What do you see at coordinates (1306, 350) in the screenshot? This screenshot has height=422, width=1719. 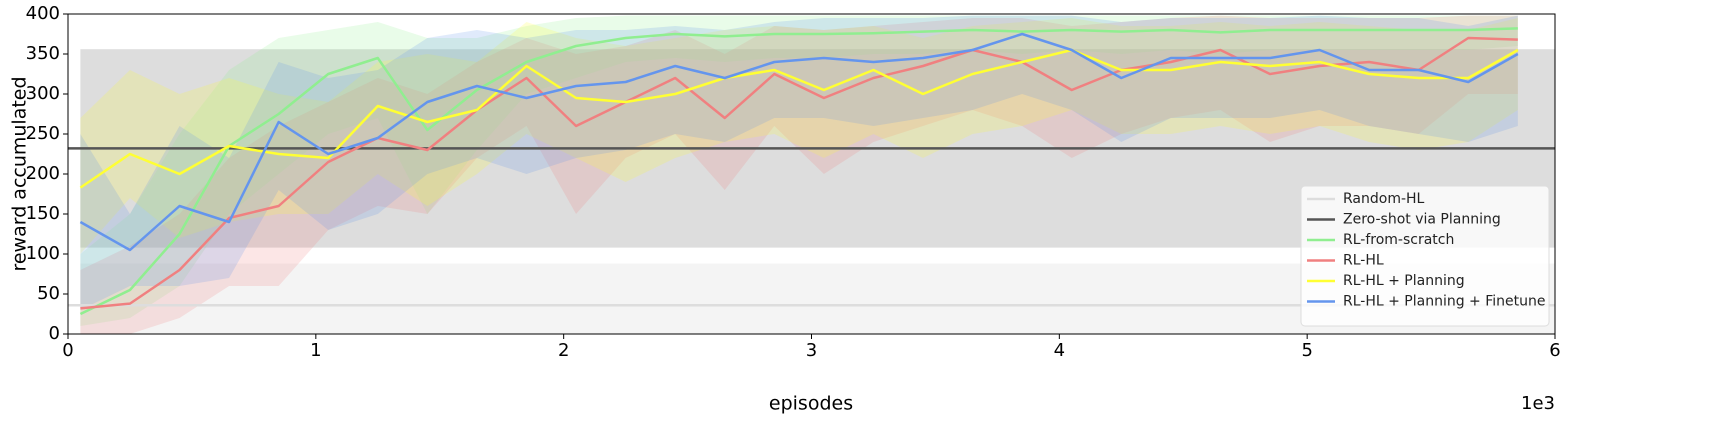 I see `x-tick-label: 5` at bounding box center [1306, 350].